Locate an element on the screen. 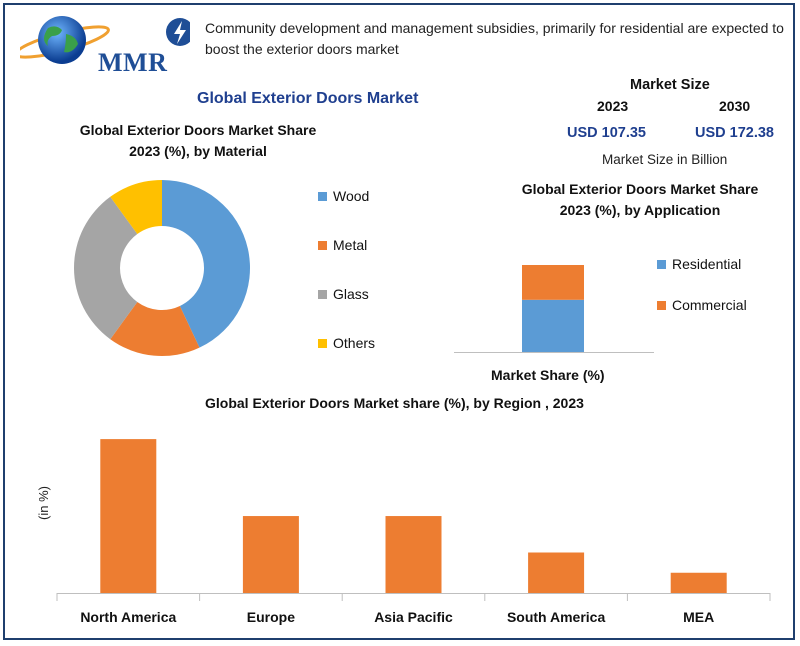 This screenshot has height=646, width=800. legend-label-metal: Metal is located at coordinates (350, 245).